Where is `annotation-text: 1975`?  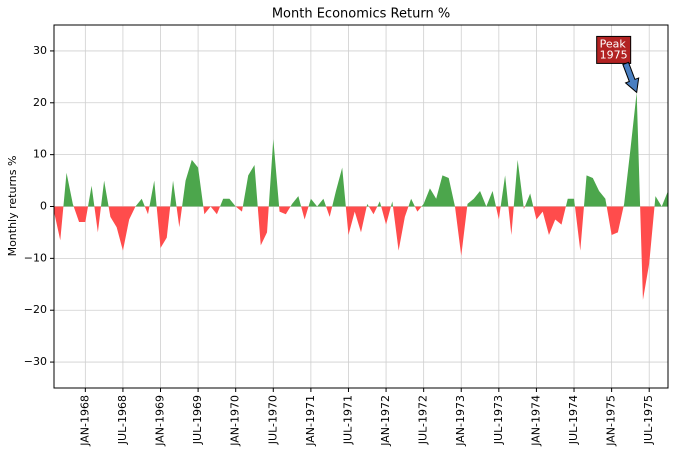 annotation-text: 1975 is located at coordinates (614, 54).